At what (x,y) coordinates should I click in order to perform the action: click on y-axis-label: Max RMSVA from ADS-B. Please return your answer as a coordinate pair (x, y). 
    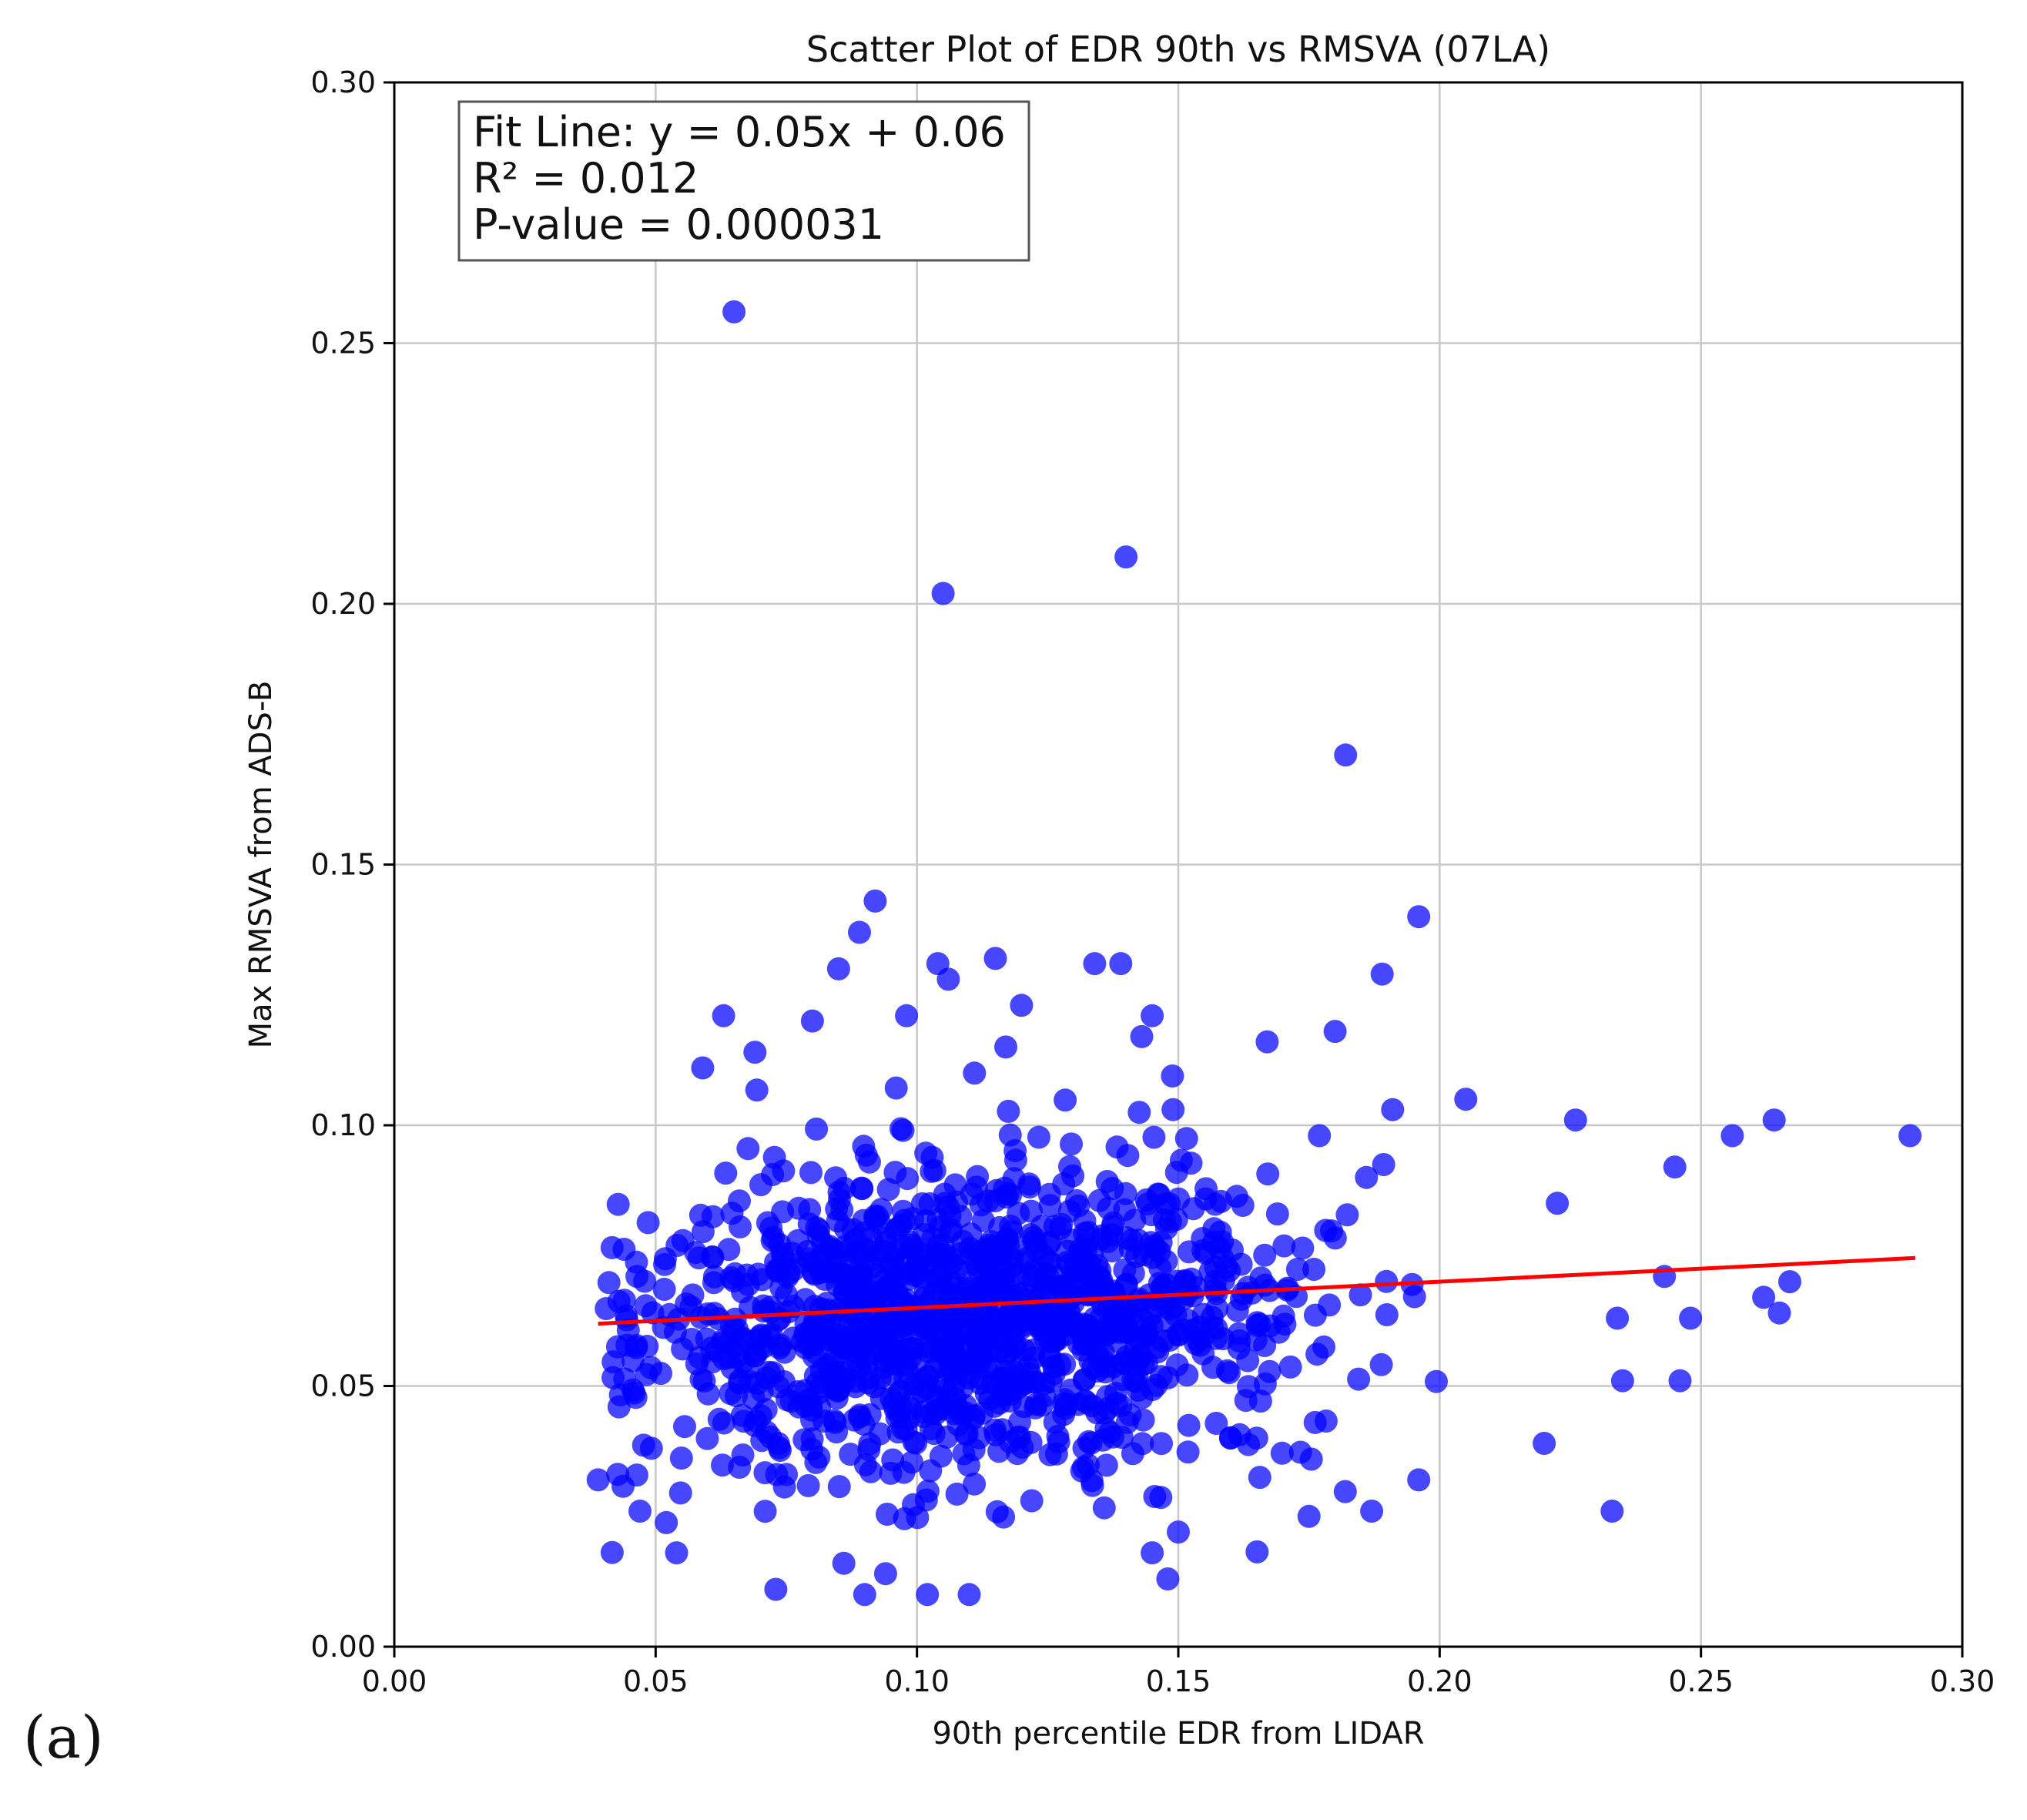
    Looking at the image, I should click on (261, 865).